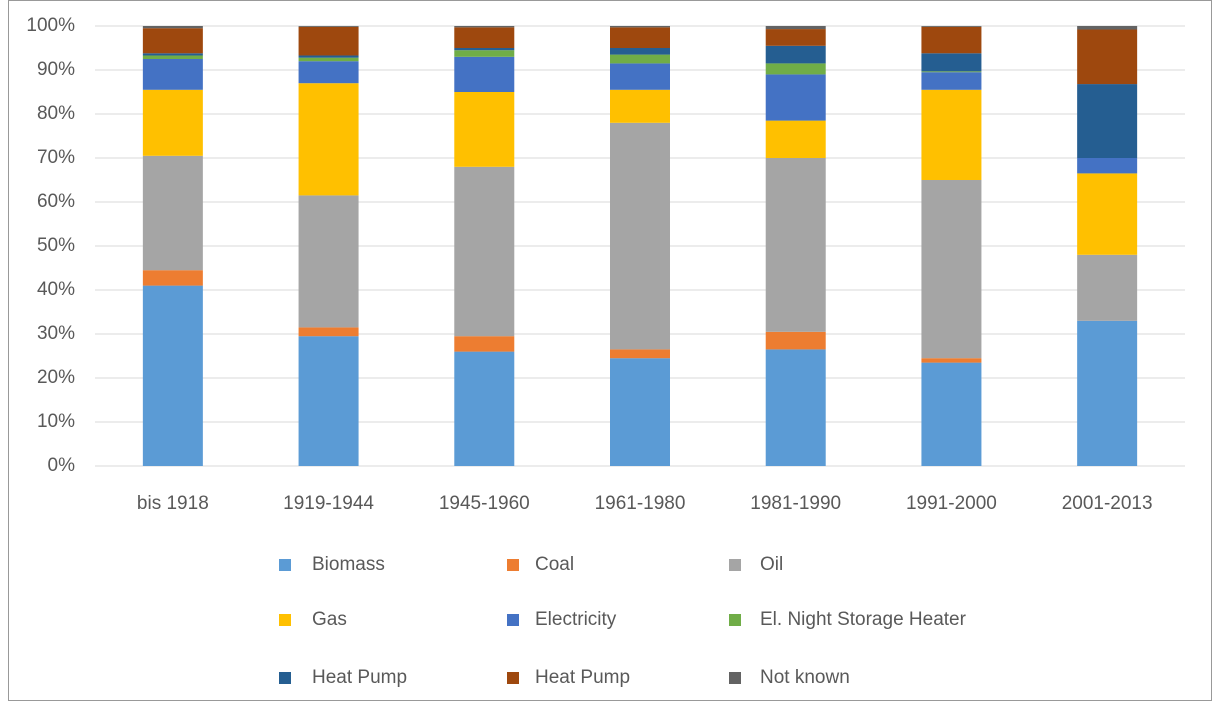 The image size is (1213, 701). Describe the element at coordinates (951, 503) in the screenshot. I see `x-tick-label: 1991-2000` at that location.